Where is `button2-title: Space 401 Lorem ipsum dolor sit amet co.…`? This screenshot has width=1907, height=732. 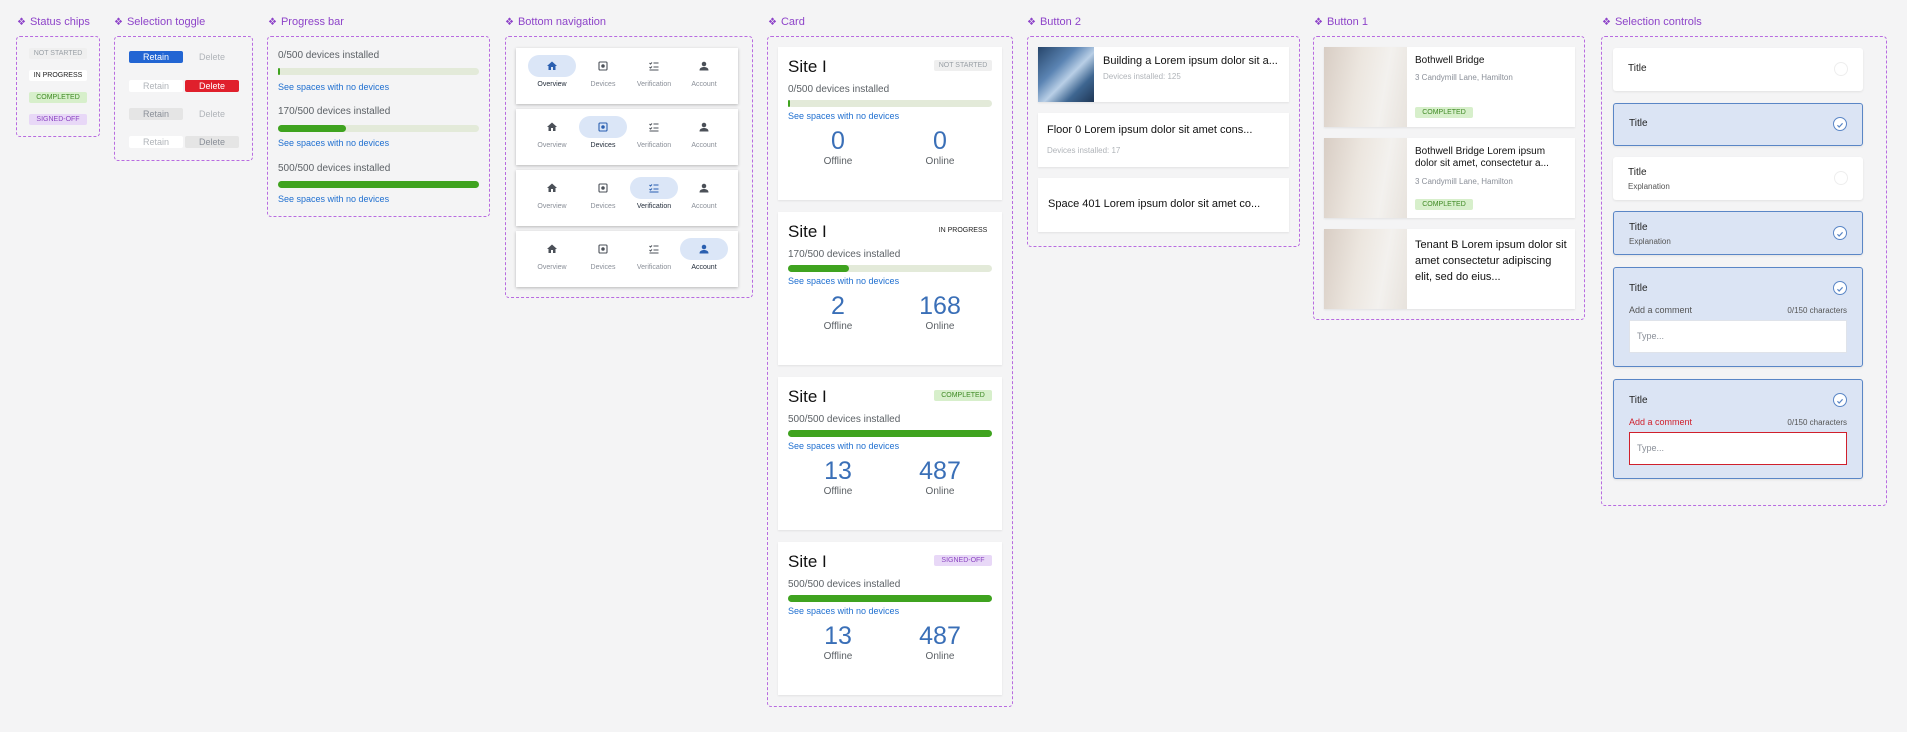
button2-title: Space 401 Lorem ipsum dolor sit amet co.… is located at coordinates (1154, 204).